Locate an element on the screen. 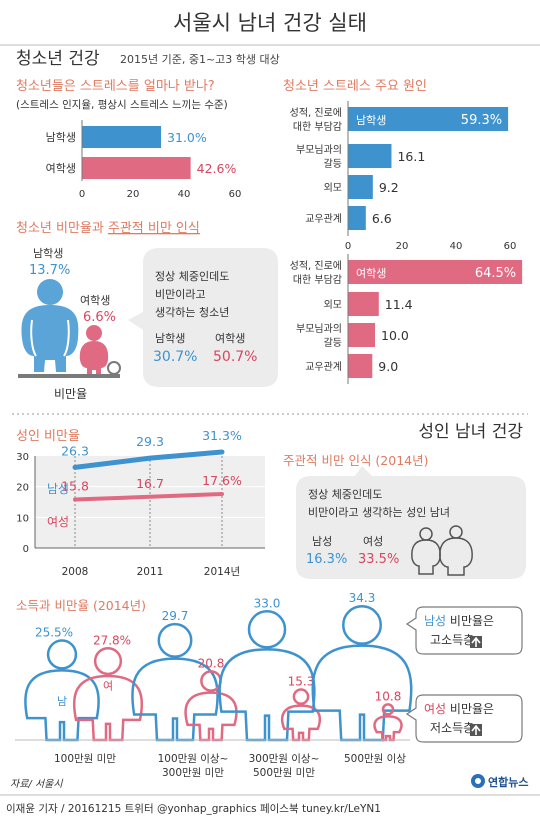 This screenshot has width=540, height=834. scale-label: 비만율 is located at coordinates (70, 394).